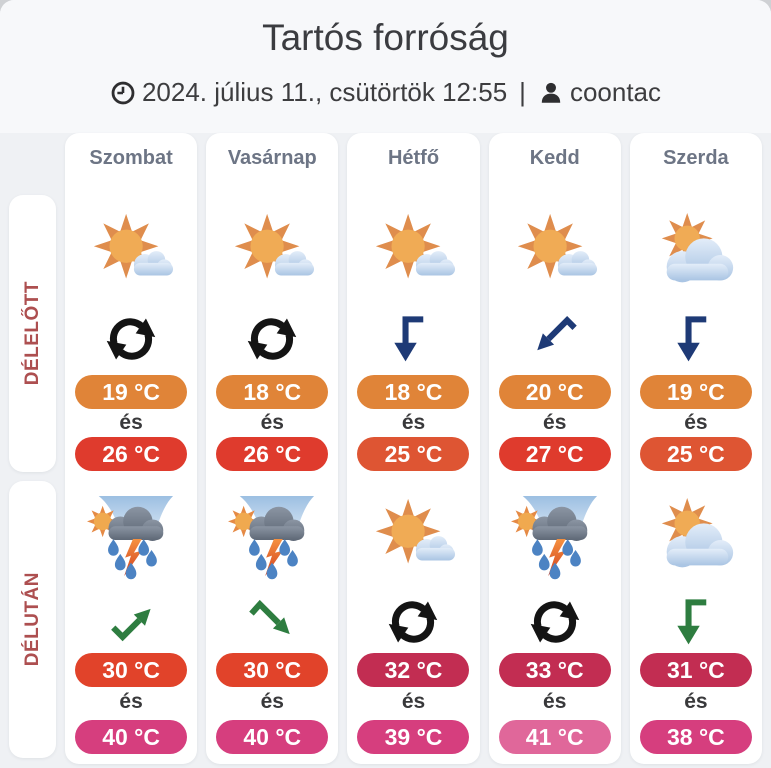  What do you see at coordinates (413, 737) in the screenshot?
I see `temp-max-pill: 39 °C` at bounding box center [413, 737].